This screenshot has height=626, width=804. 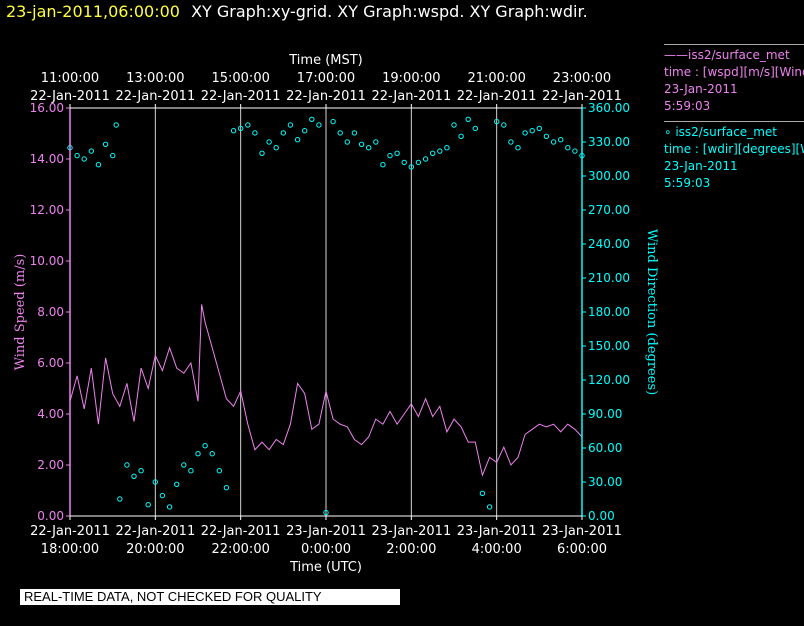 What do you see at coordinates (701, 89) in the screenshot?
I see `legend-line: 23-Jan-2011` at bounding box center [701, 89].